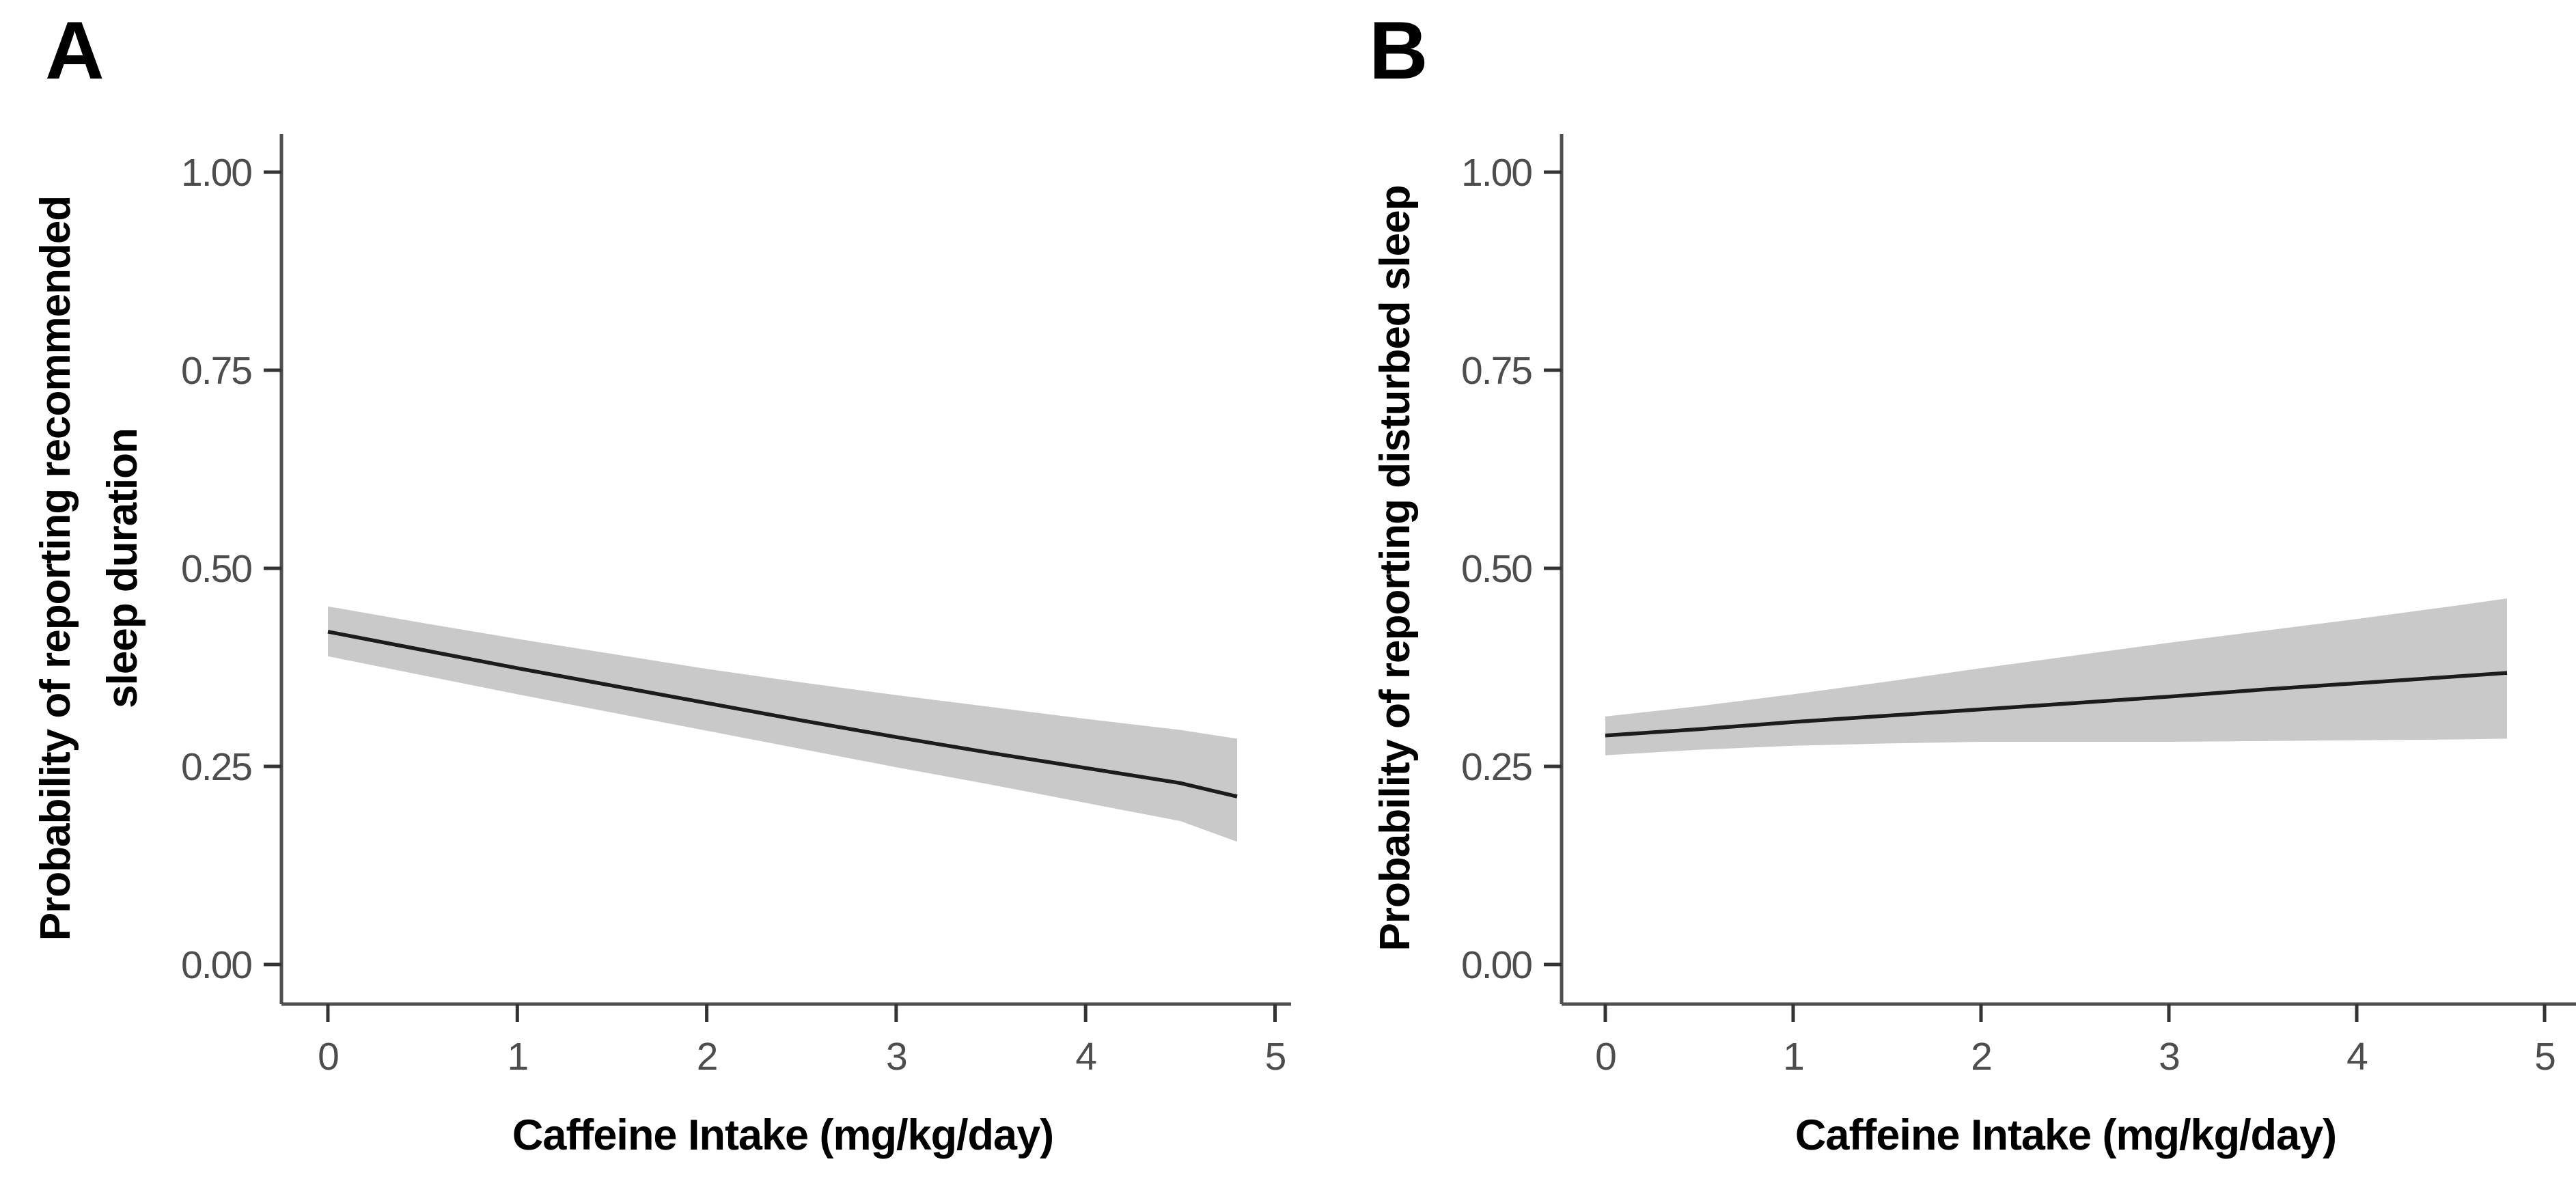 Image resolution: width=2576 pixels, height=1194 pixels. I want to click on panel-a-x-tick-label: 0, so click(328, 1057).